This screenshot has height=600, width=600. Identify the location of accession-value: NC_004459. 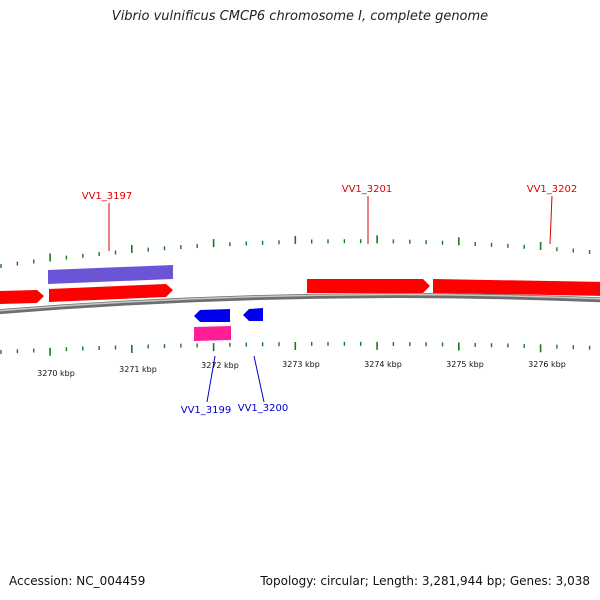
(111, 581).